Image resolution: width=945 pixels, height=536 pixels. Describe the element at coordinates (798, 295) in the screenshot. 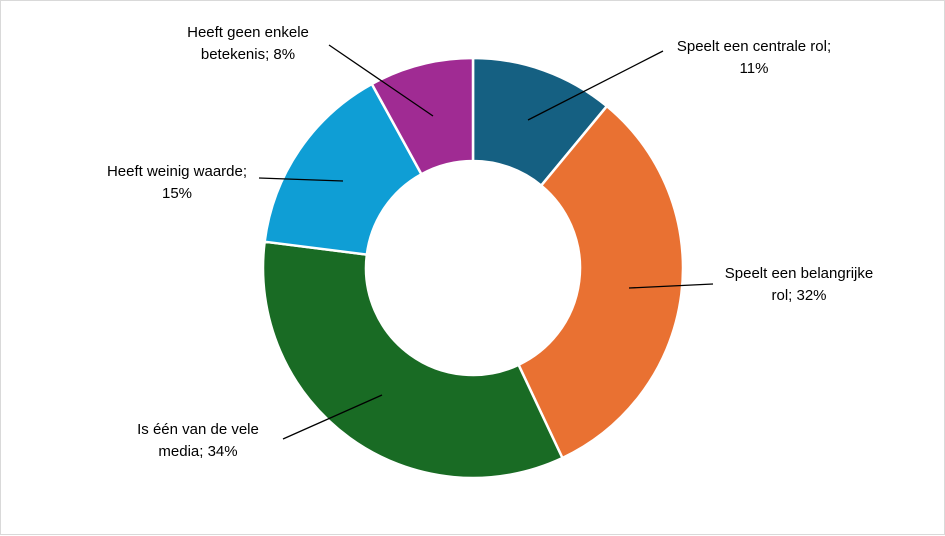

I see `data-label-2-line-2: rol; 32%` at that location.